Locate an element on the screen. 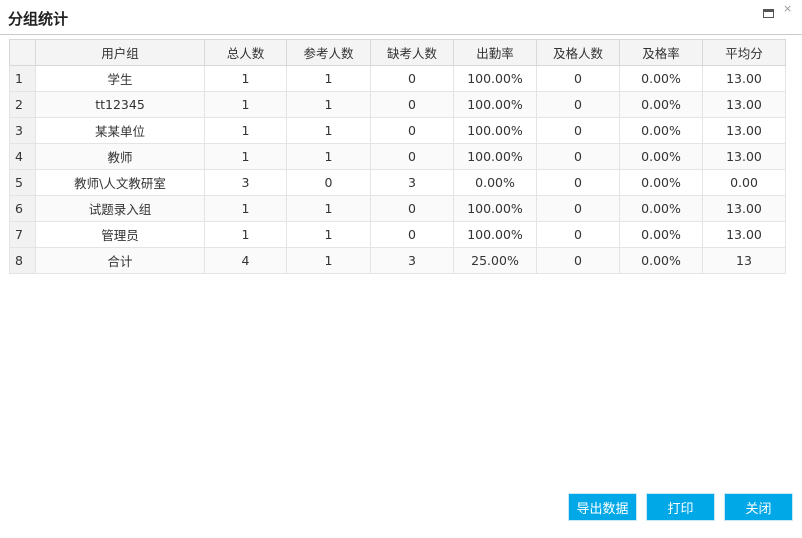  table-cell: 试题录入组 is located at coordinates (120, 208).